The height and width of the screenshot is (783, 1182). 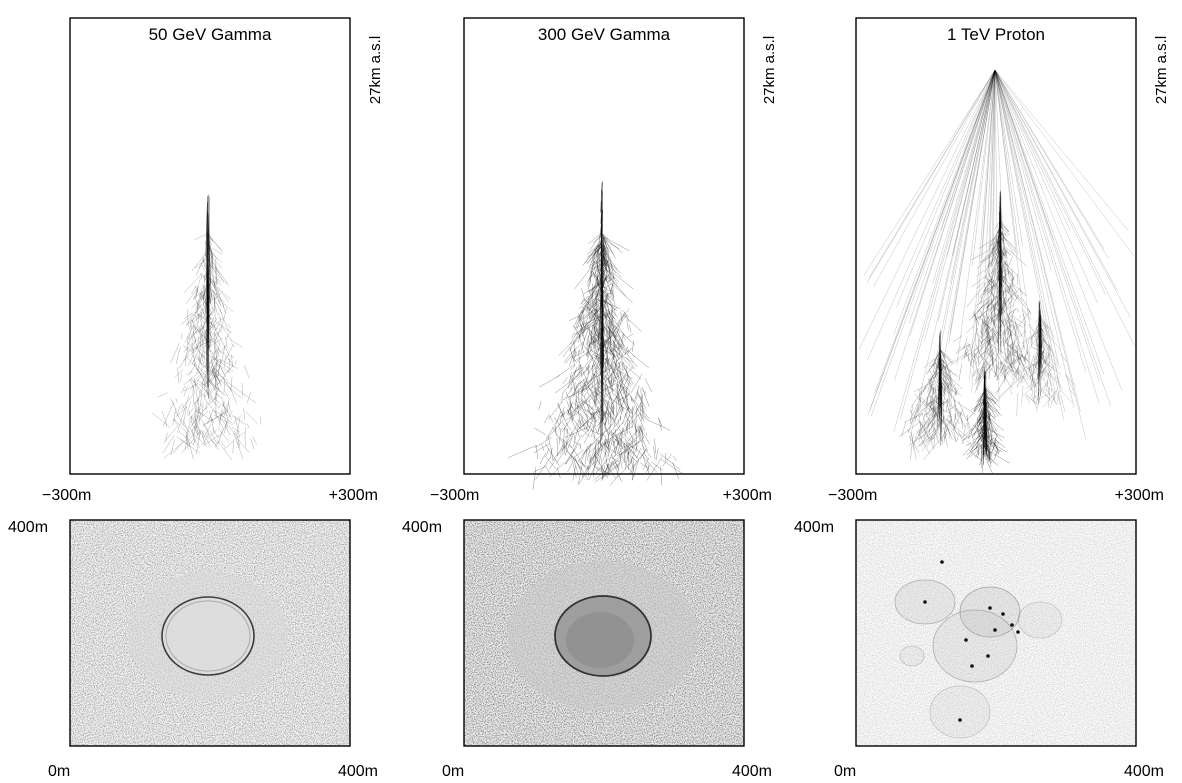 What do you see at coordinates (375, 70) in the screenshot?
I see `altitude-label-1: 27km a.s.l` at bounding box center [375, 70].